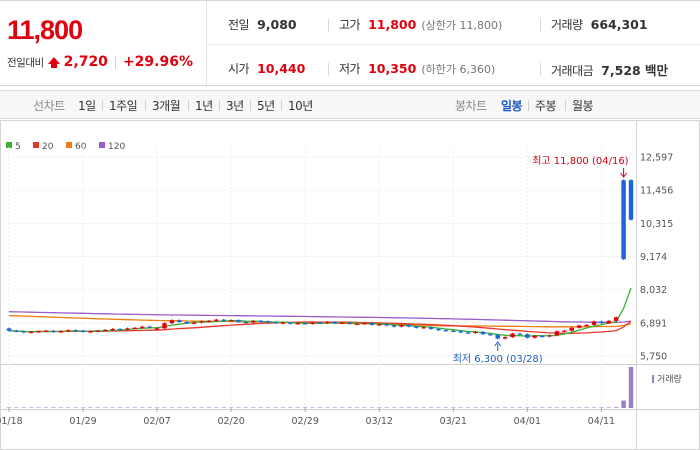 The height and width of the screenshot is (450, 700). Describe the element at coordinates (239, 25) in the screenshot. I see `prev-close-label: 전일` at that location.